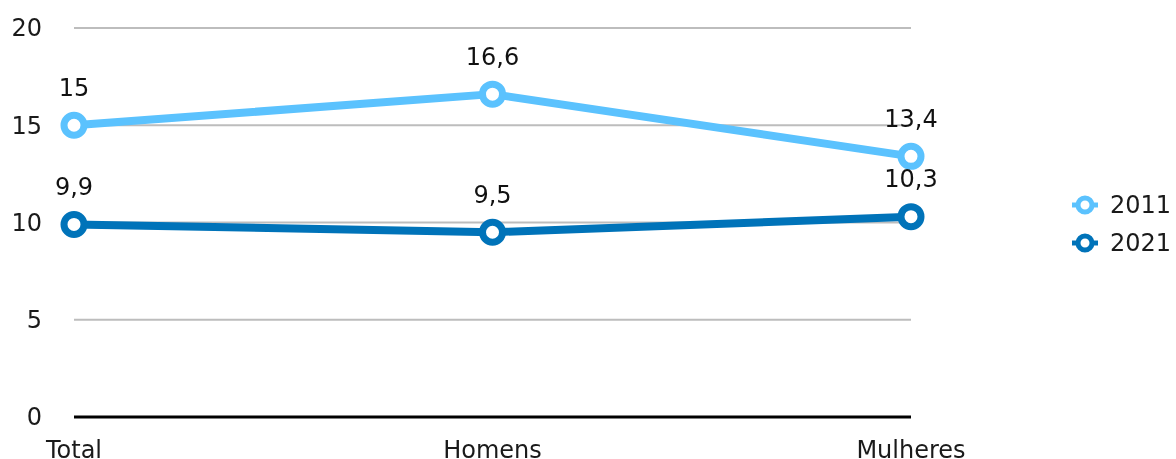 The width and height of the screenshot is (1176, 459). I want to click on x-tick-label: Homens, so click(492, 447).